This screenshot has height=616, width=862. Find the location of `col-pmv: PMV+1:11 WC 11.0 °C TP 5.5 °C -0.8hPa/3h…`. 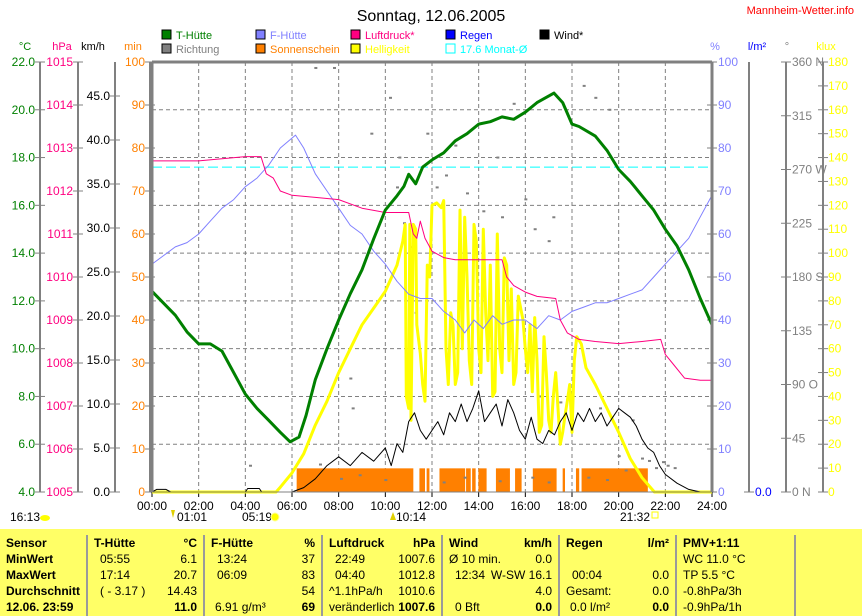

col-pmv: PMV+1:11 WC 11.0 °C TP 5.5 °C -0.8hPa/3h… is located at coordinates (736, 575).